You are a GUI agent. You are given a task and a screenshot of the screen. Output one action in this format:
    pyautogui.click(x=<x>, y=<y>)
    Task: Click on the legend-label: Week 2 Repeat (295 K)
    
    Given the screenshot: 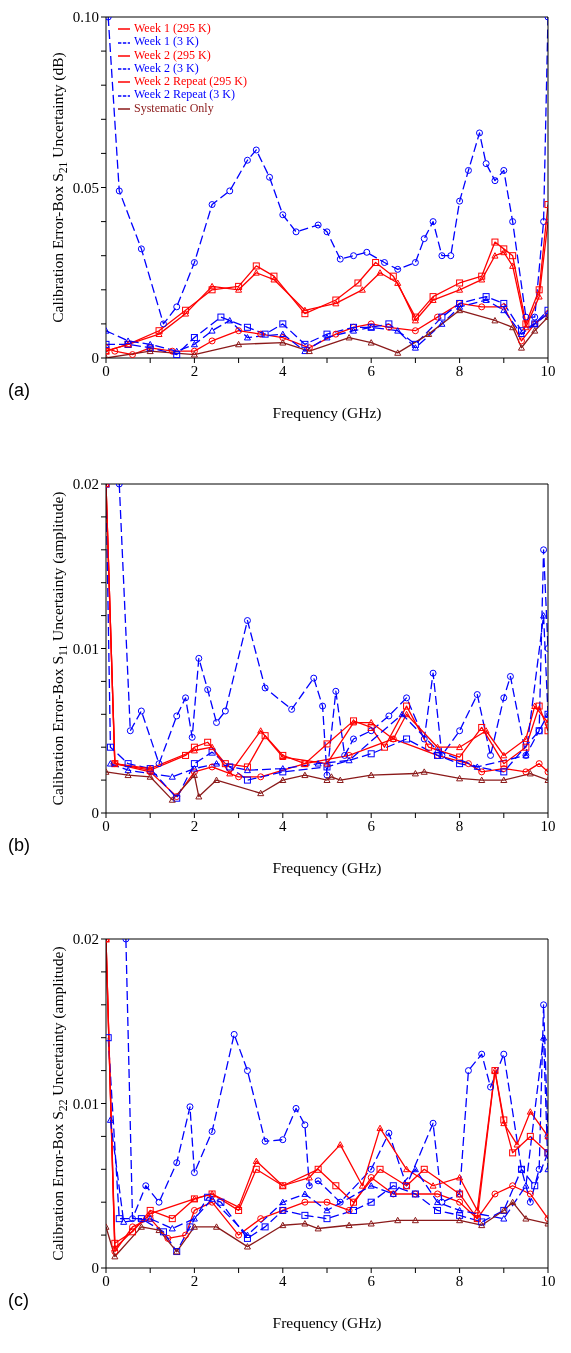 What is the action you would take?
    pyautogui.click(x=190, y=81)
    